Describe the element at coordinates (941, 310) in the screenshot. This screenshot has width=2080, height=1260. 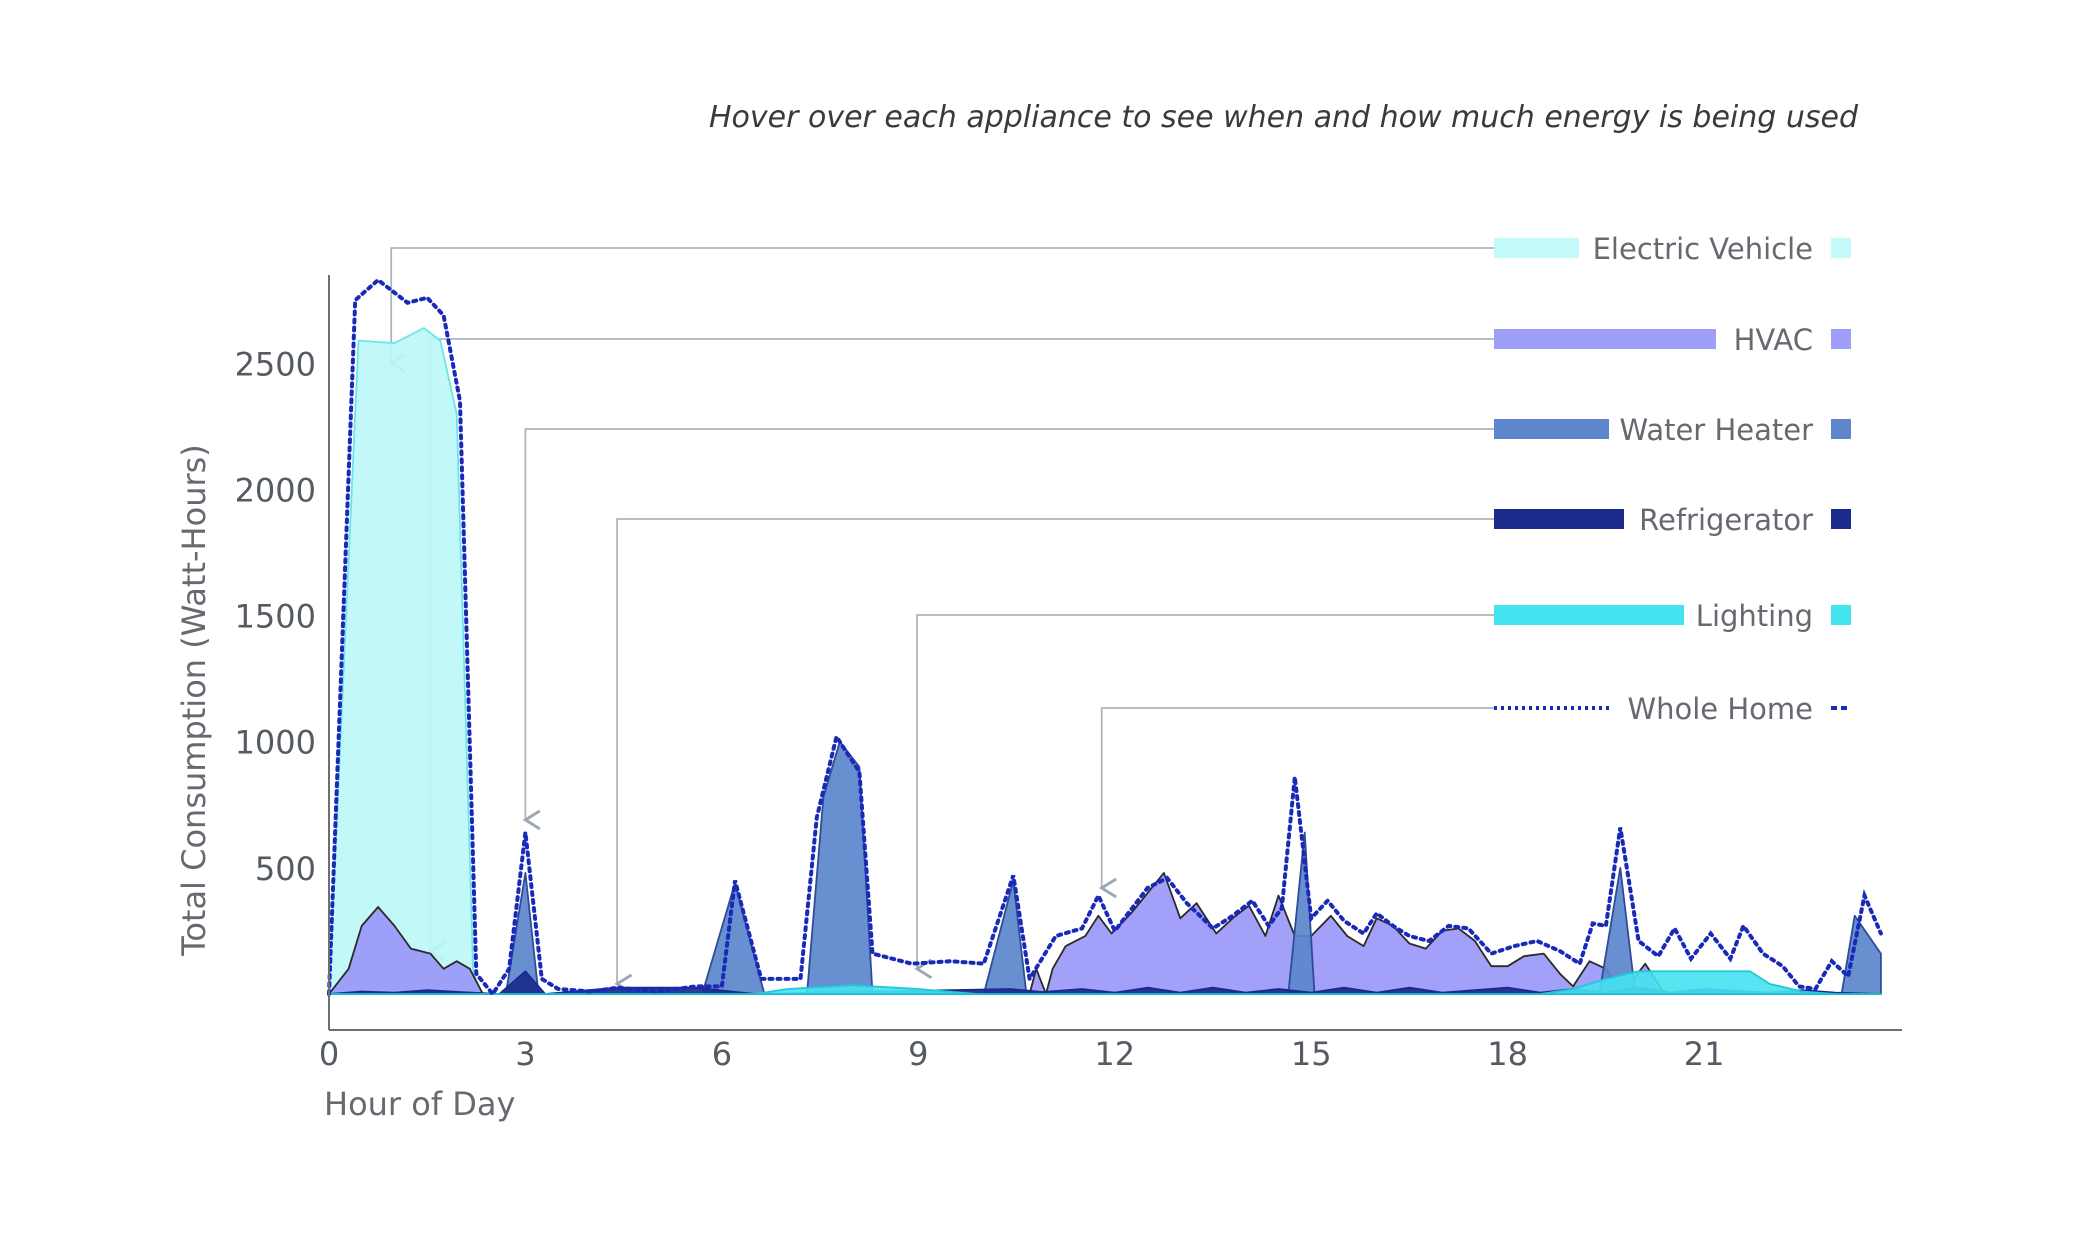
I see `legend-pointer-electric-vehicle` at that location.